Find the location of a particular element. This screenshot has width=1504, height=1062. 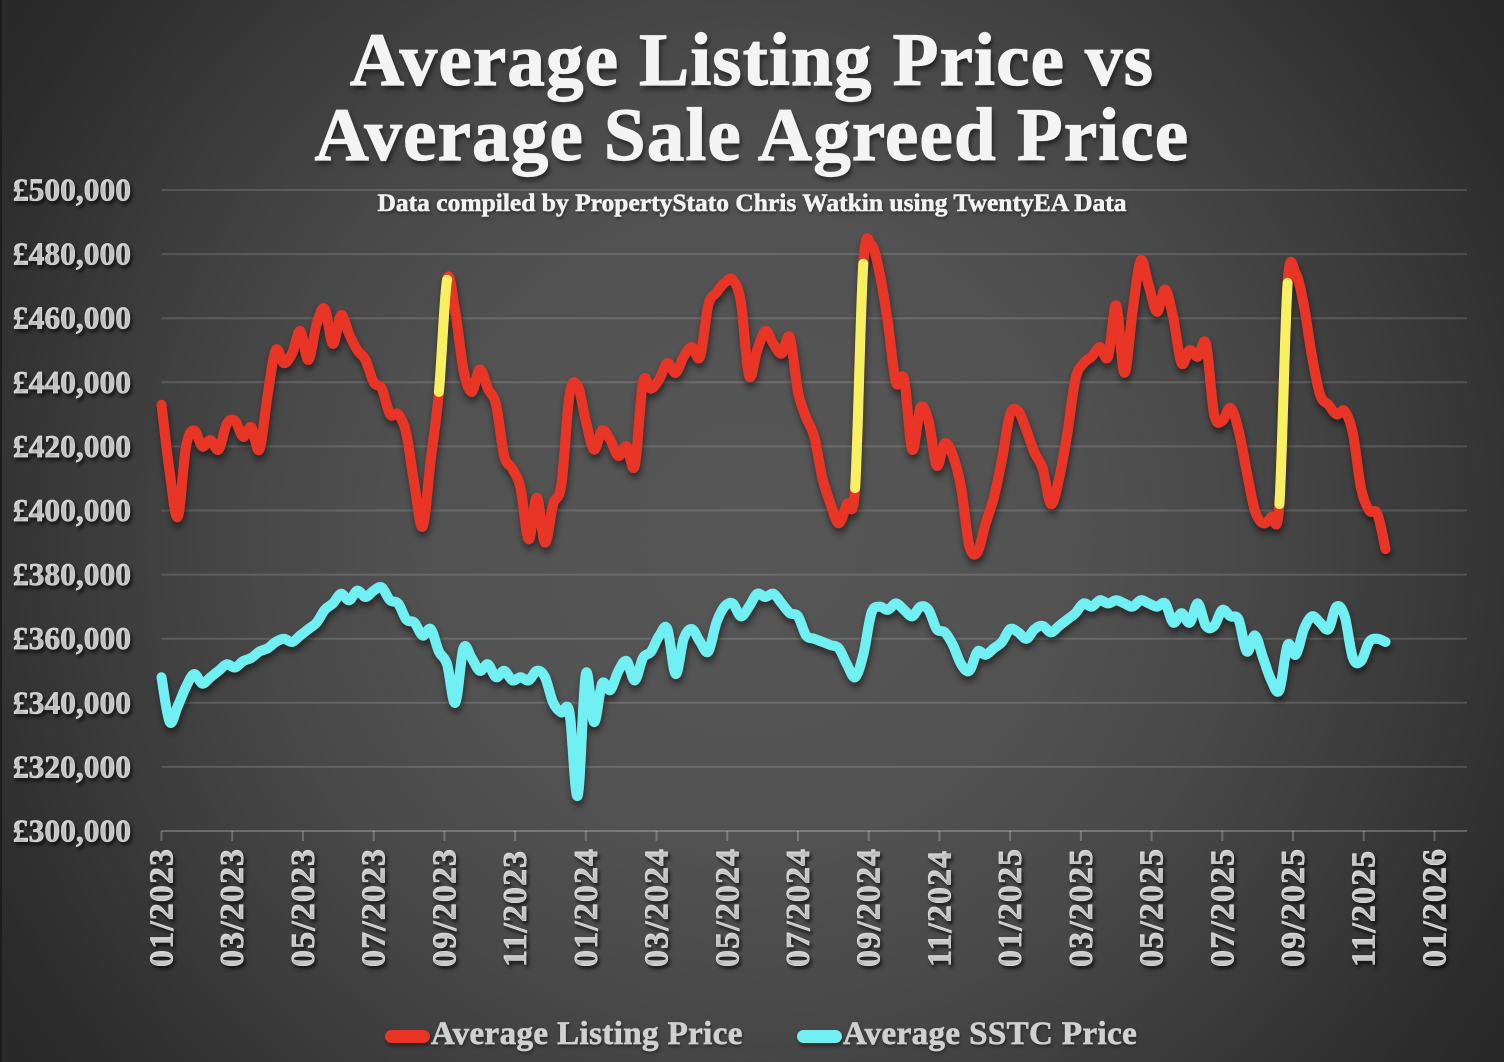

svg-text: £380,000 is located at coordinates (72, 574).